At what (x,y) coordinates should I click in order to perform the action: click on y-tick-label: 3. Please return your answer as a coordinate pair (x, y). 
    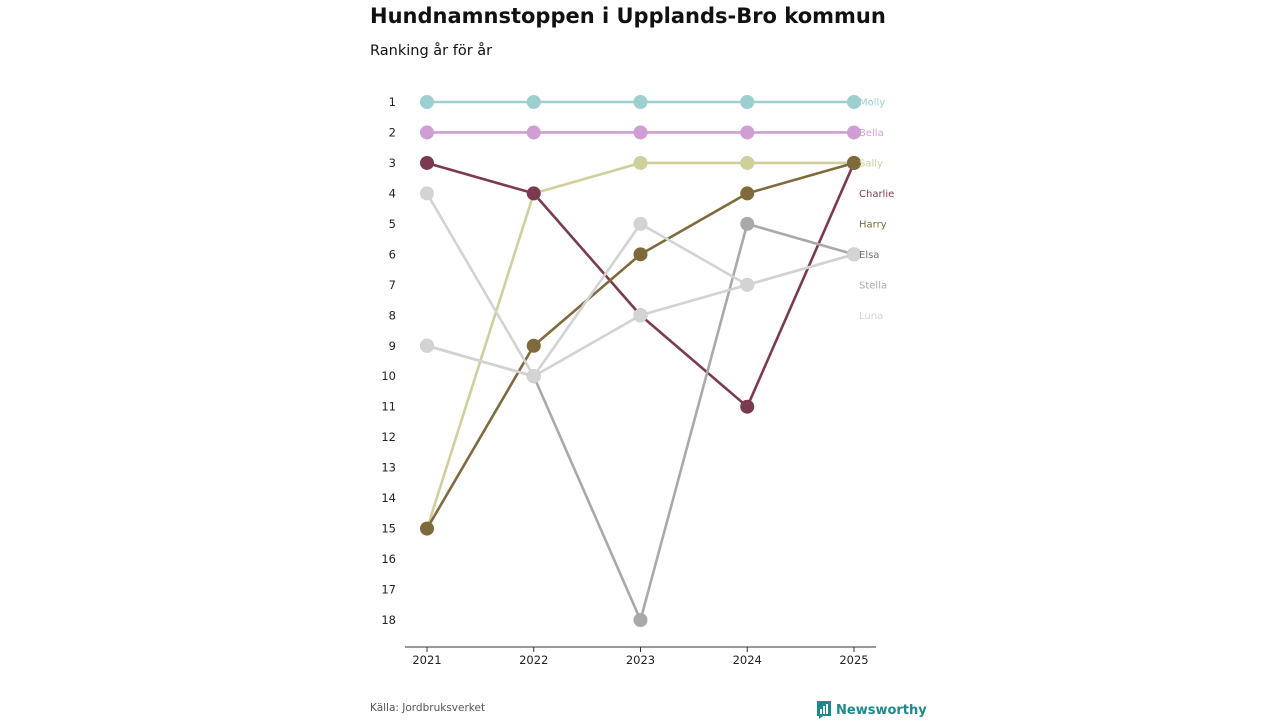
    Looking at the image, I should click on (392, 163).